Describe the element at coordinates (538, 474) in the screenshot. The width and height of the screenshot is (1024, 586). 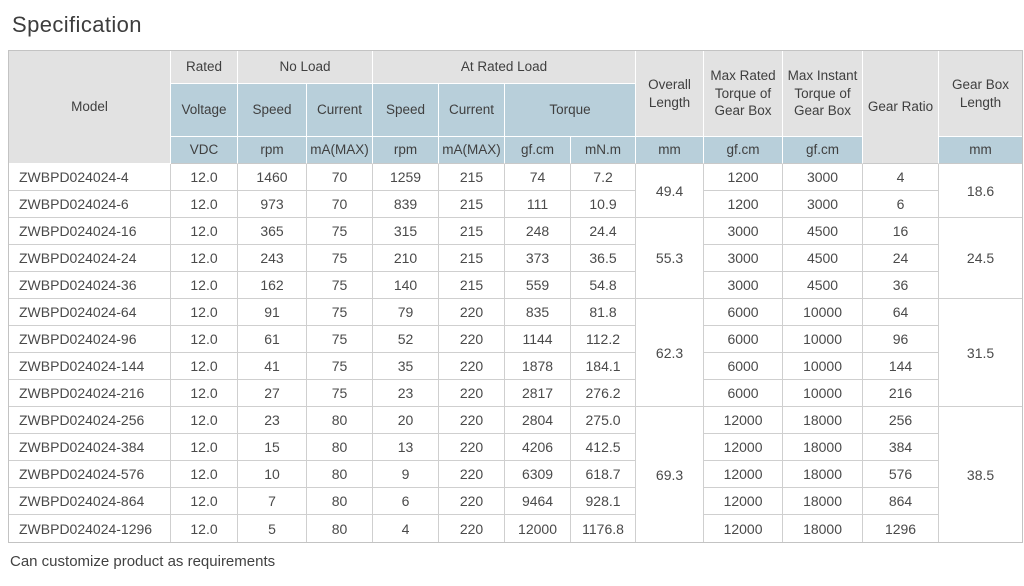
I see `cell-torque-gfcm: 6309` at that location.